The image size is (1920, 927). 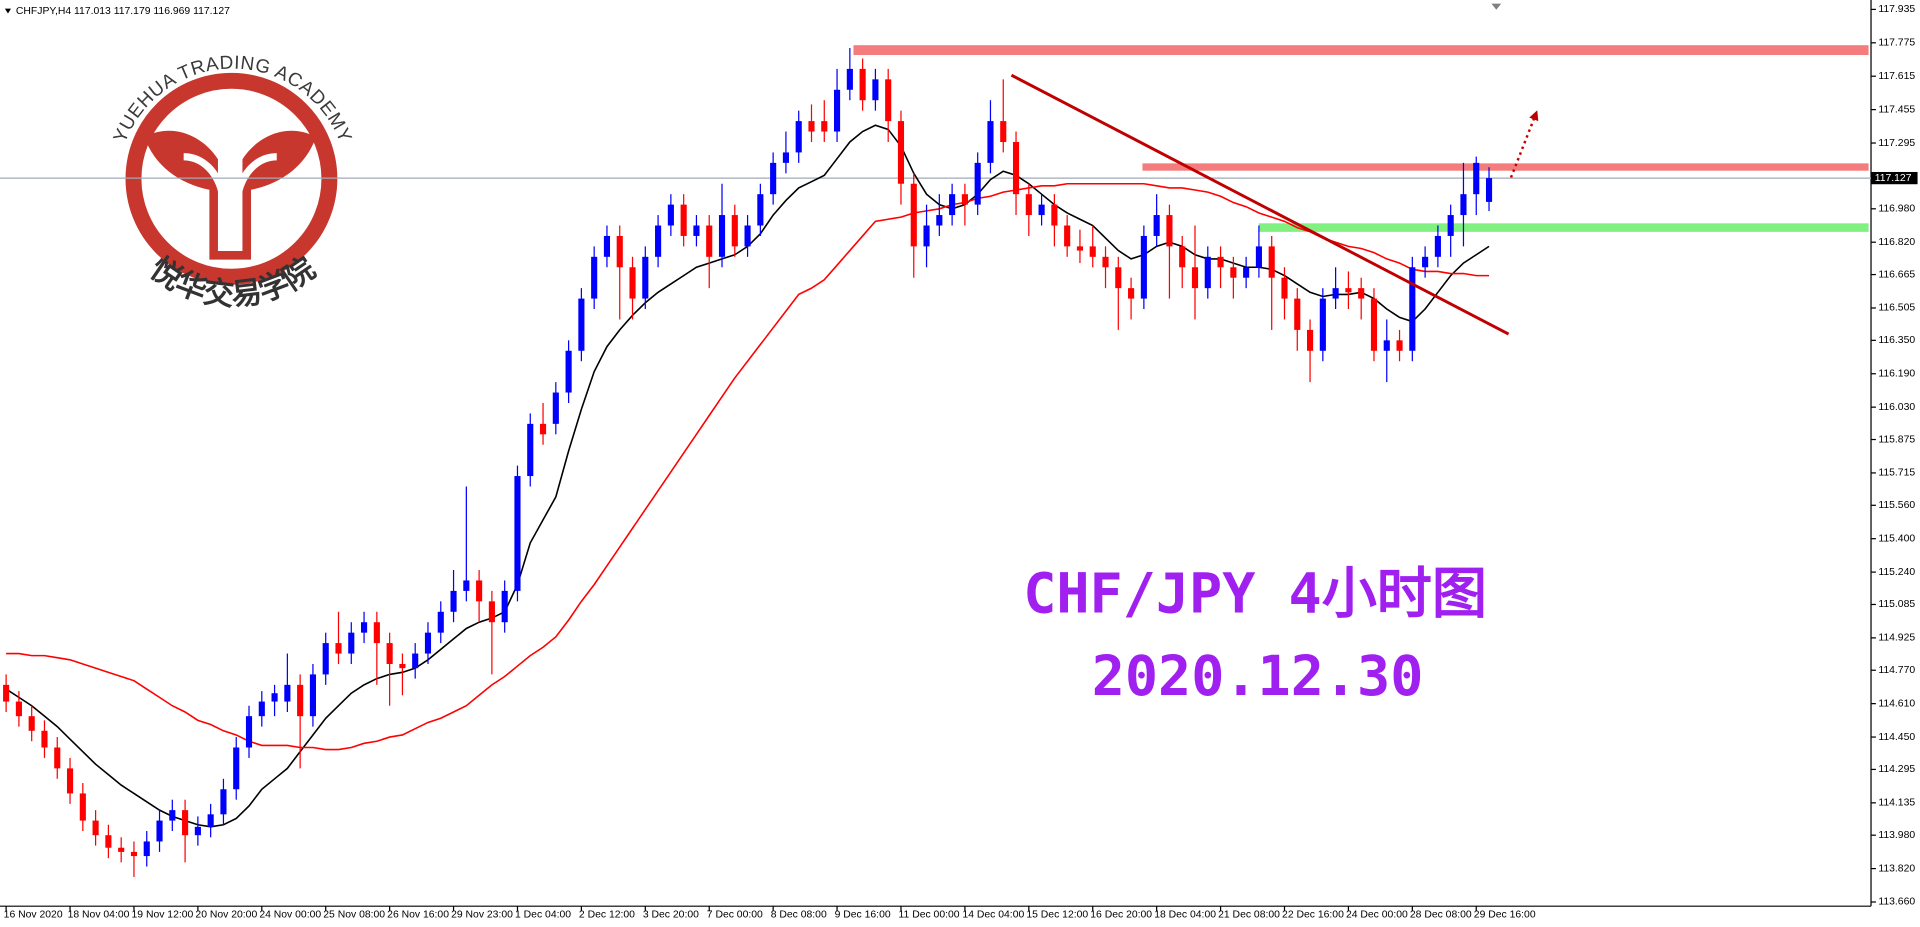 I want to click on y-tick-label: 114.450, so click(x=1896, y=737).